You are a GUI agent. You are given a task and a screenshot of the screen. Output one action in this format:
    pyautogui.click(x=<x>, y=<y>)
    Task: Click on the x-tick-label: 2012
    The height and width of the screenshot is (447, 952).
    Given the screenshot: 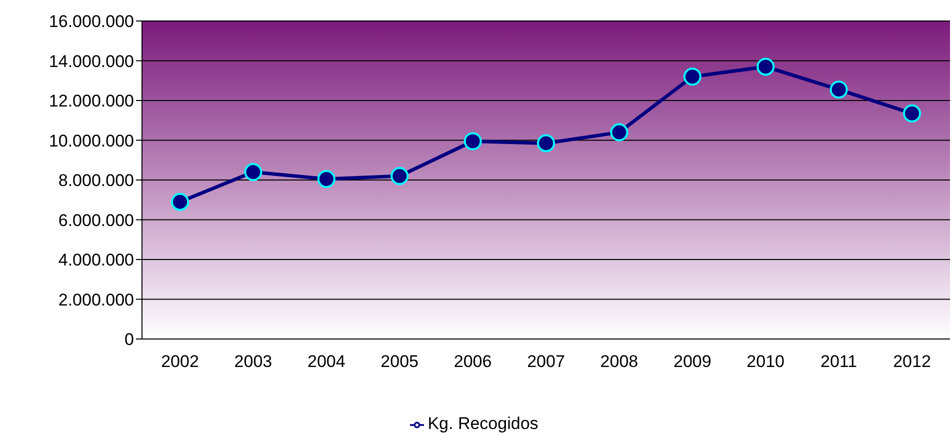 What is the action you would take?
    pyautogui.click(x=912, y=362)
    